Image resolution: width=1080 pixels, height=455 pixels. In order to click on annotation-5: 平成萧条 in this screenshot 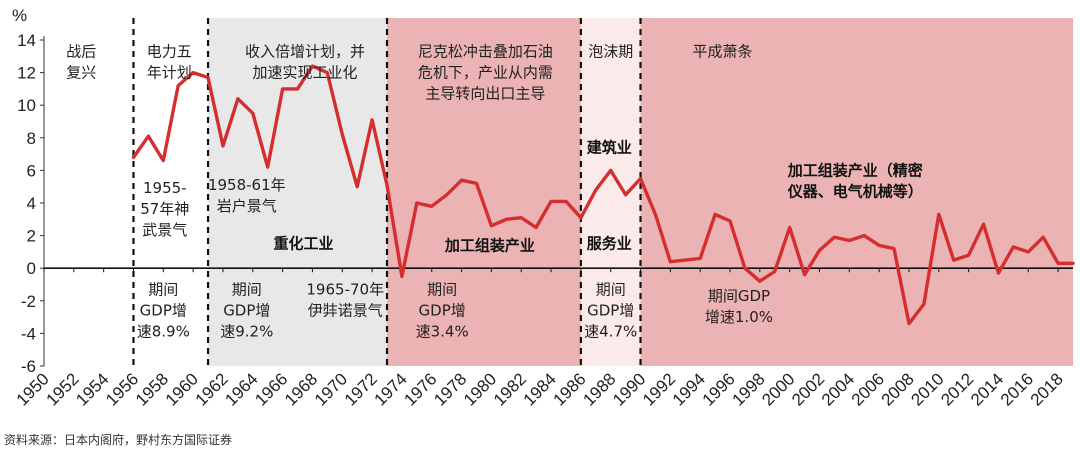, I will do `click(723, 51)`.